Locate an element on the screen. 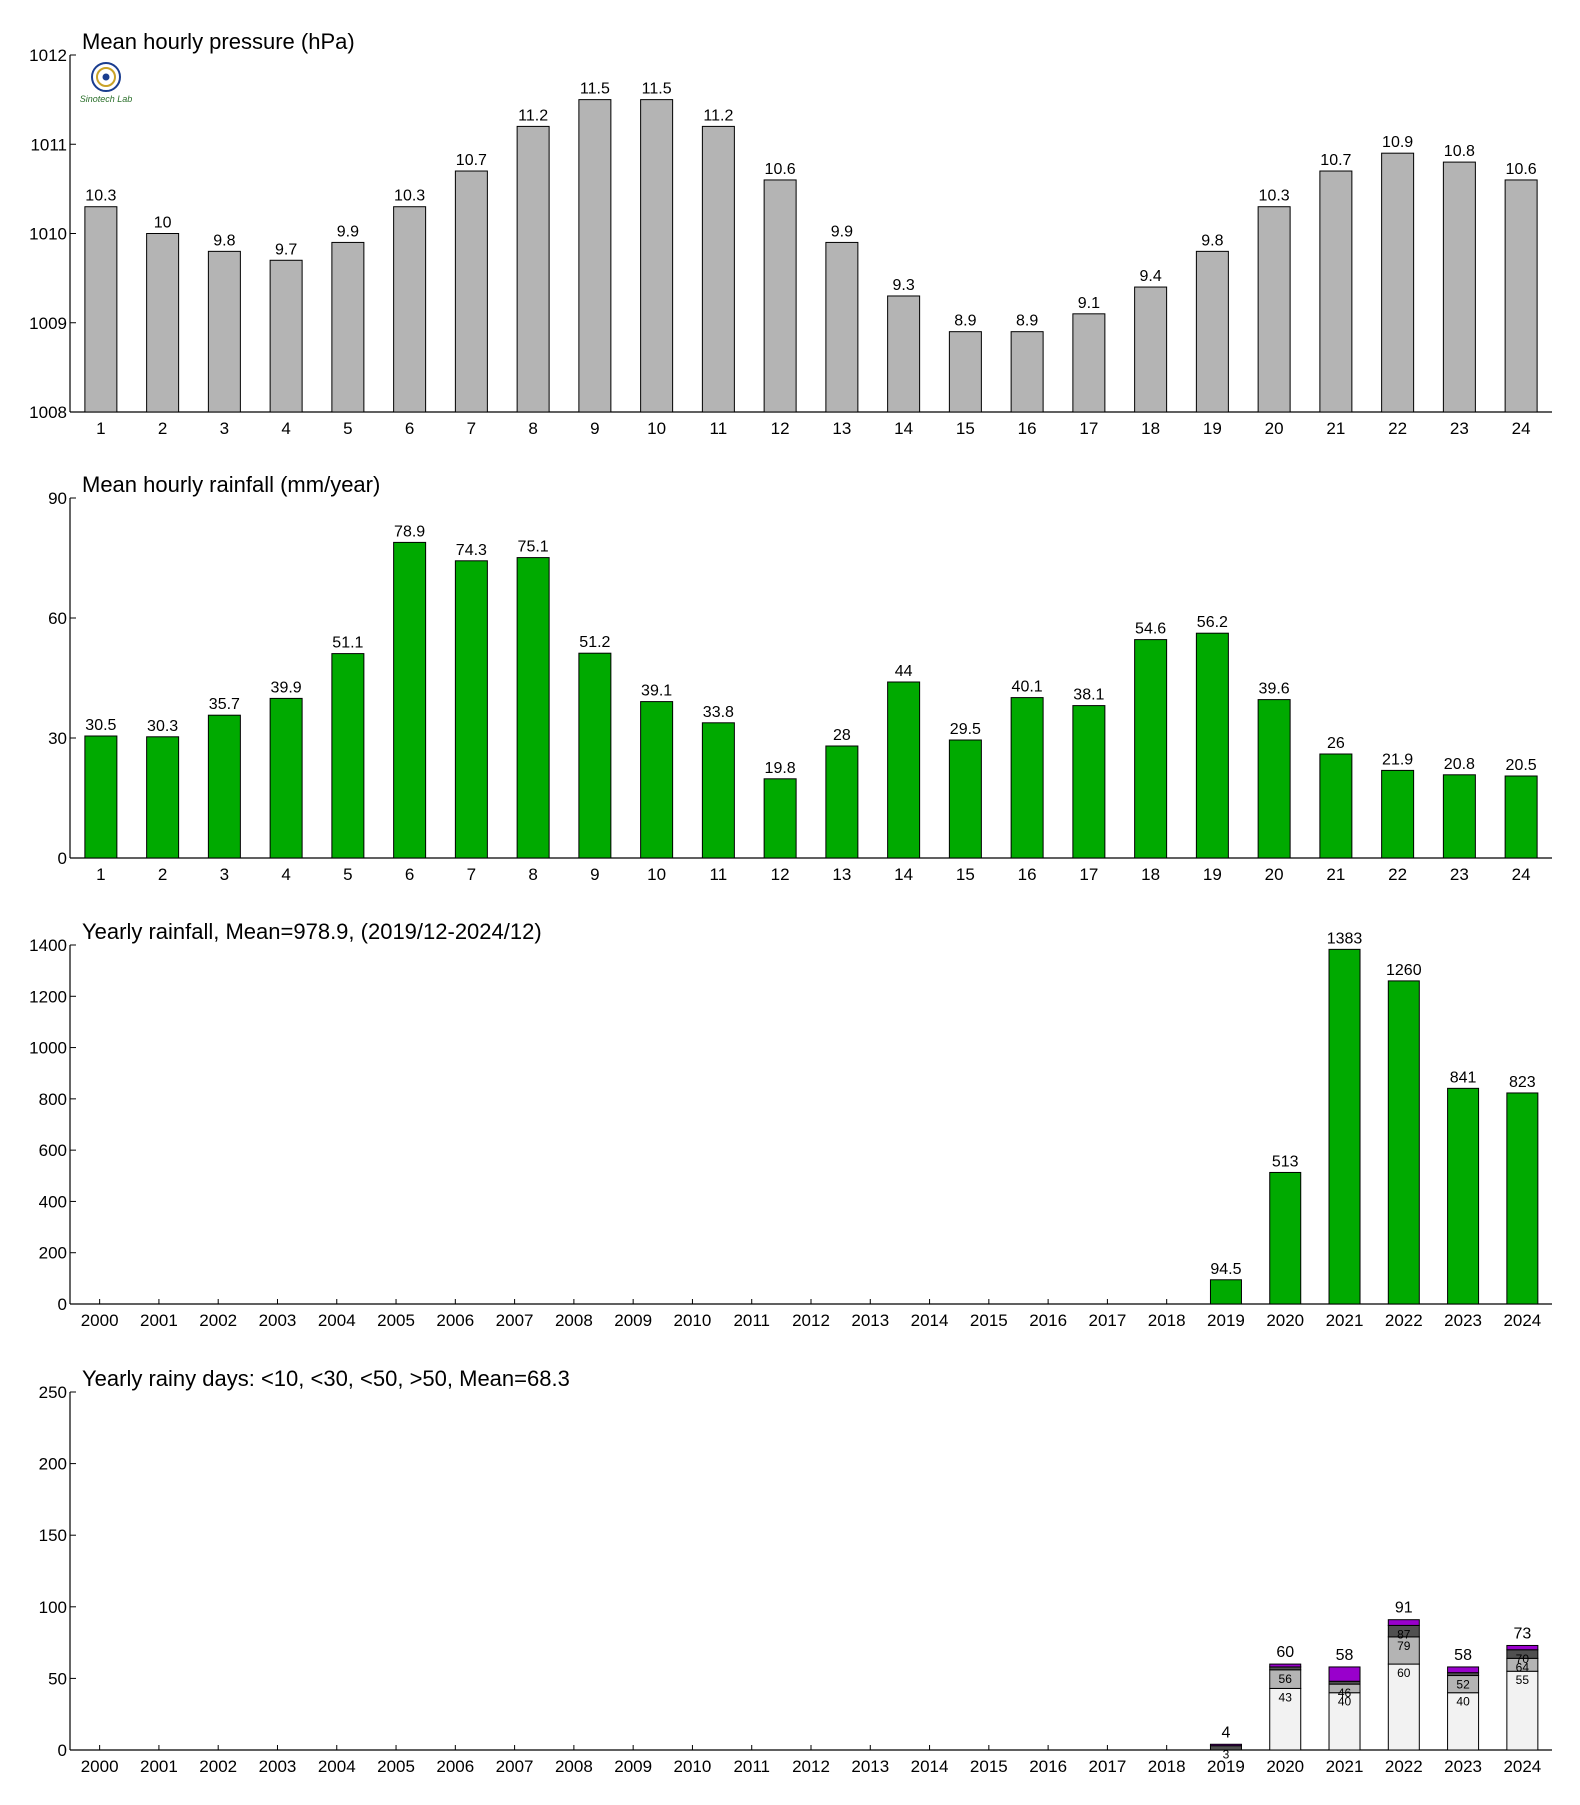 This screenshot has width=1580, height=1805. stack-segment is located at coordinates (1285, 1719).